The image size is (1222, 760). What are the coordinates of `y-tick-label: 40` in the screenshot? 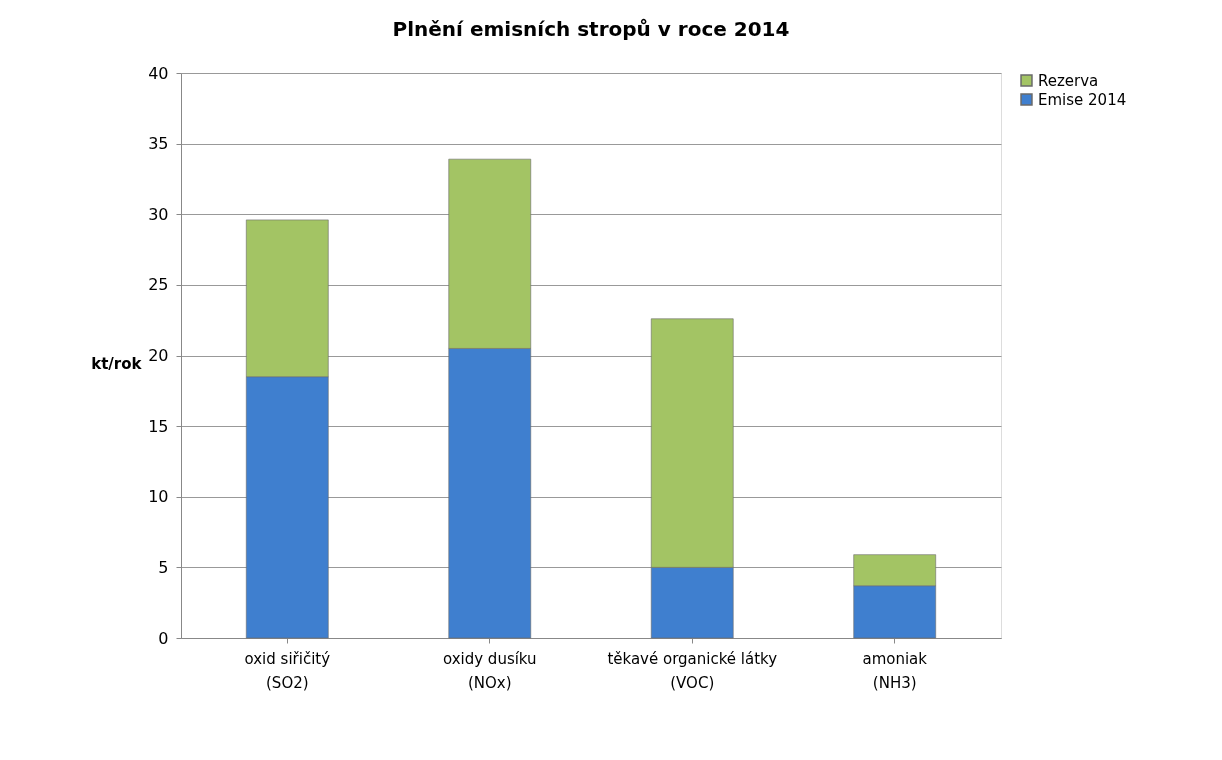 It's located at (158, 73).